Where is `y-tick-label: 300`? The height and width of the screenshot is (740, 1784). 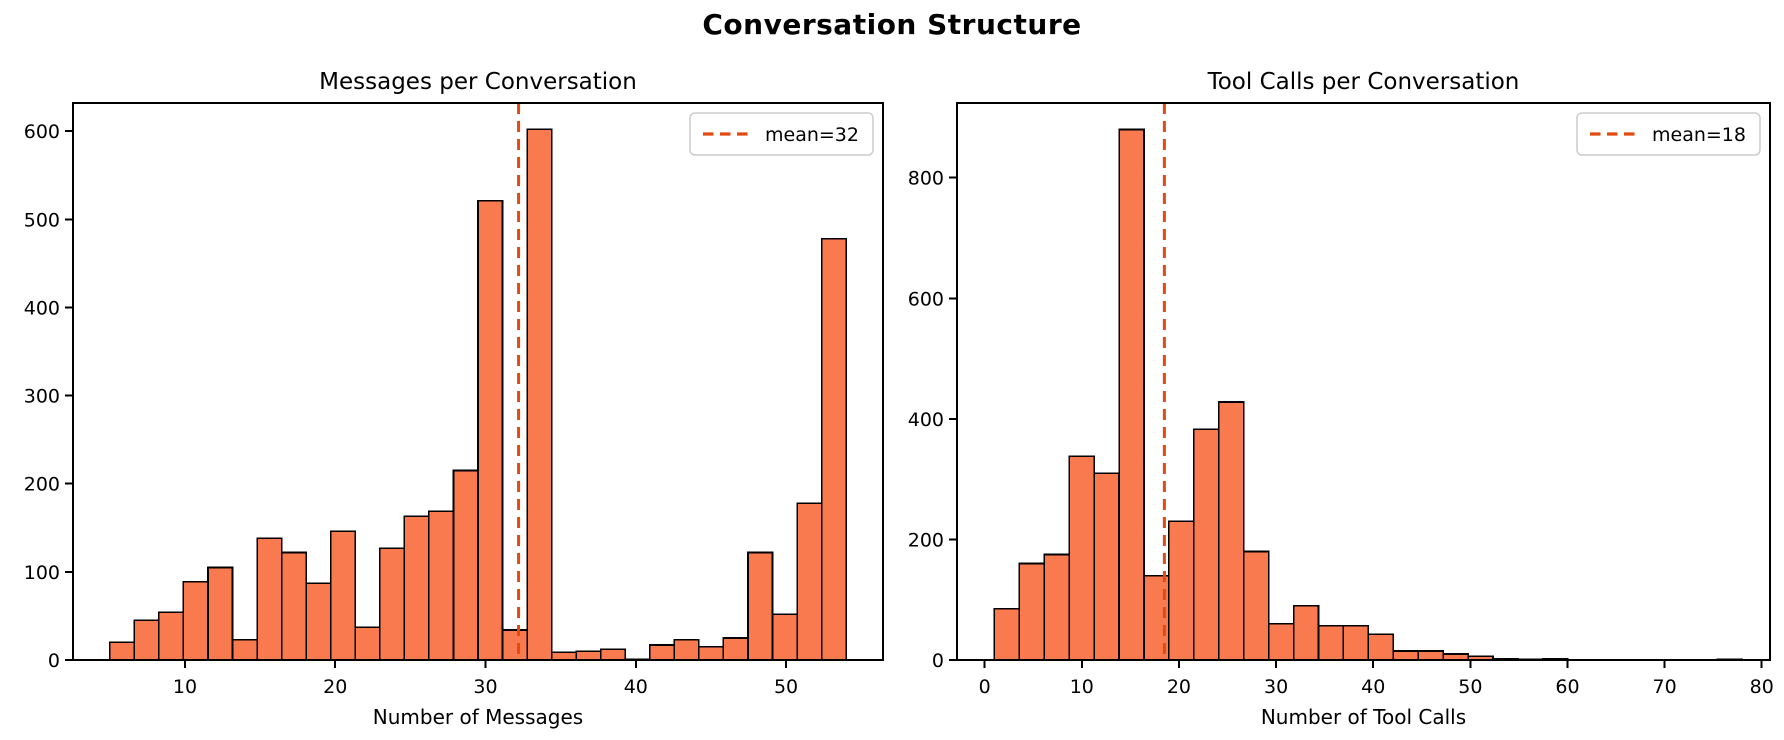 y-tick-label: 300 is located at coordinates (42, 397).